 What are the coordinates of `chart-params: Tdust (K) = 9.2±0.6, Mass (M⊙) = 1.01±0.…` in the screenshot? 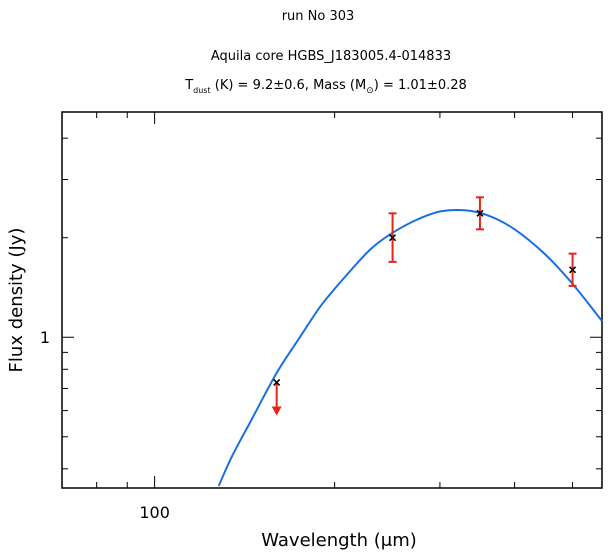 It's located at (325, 87).